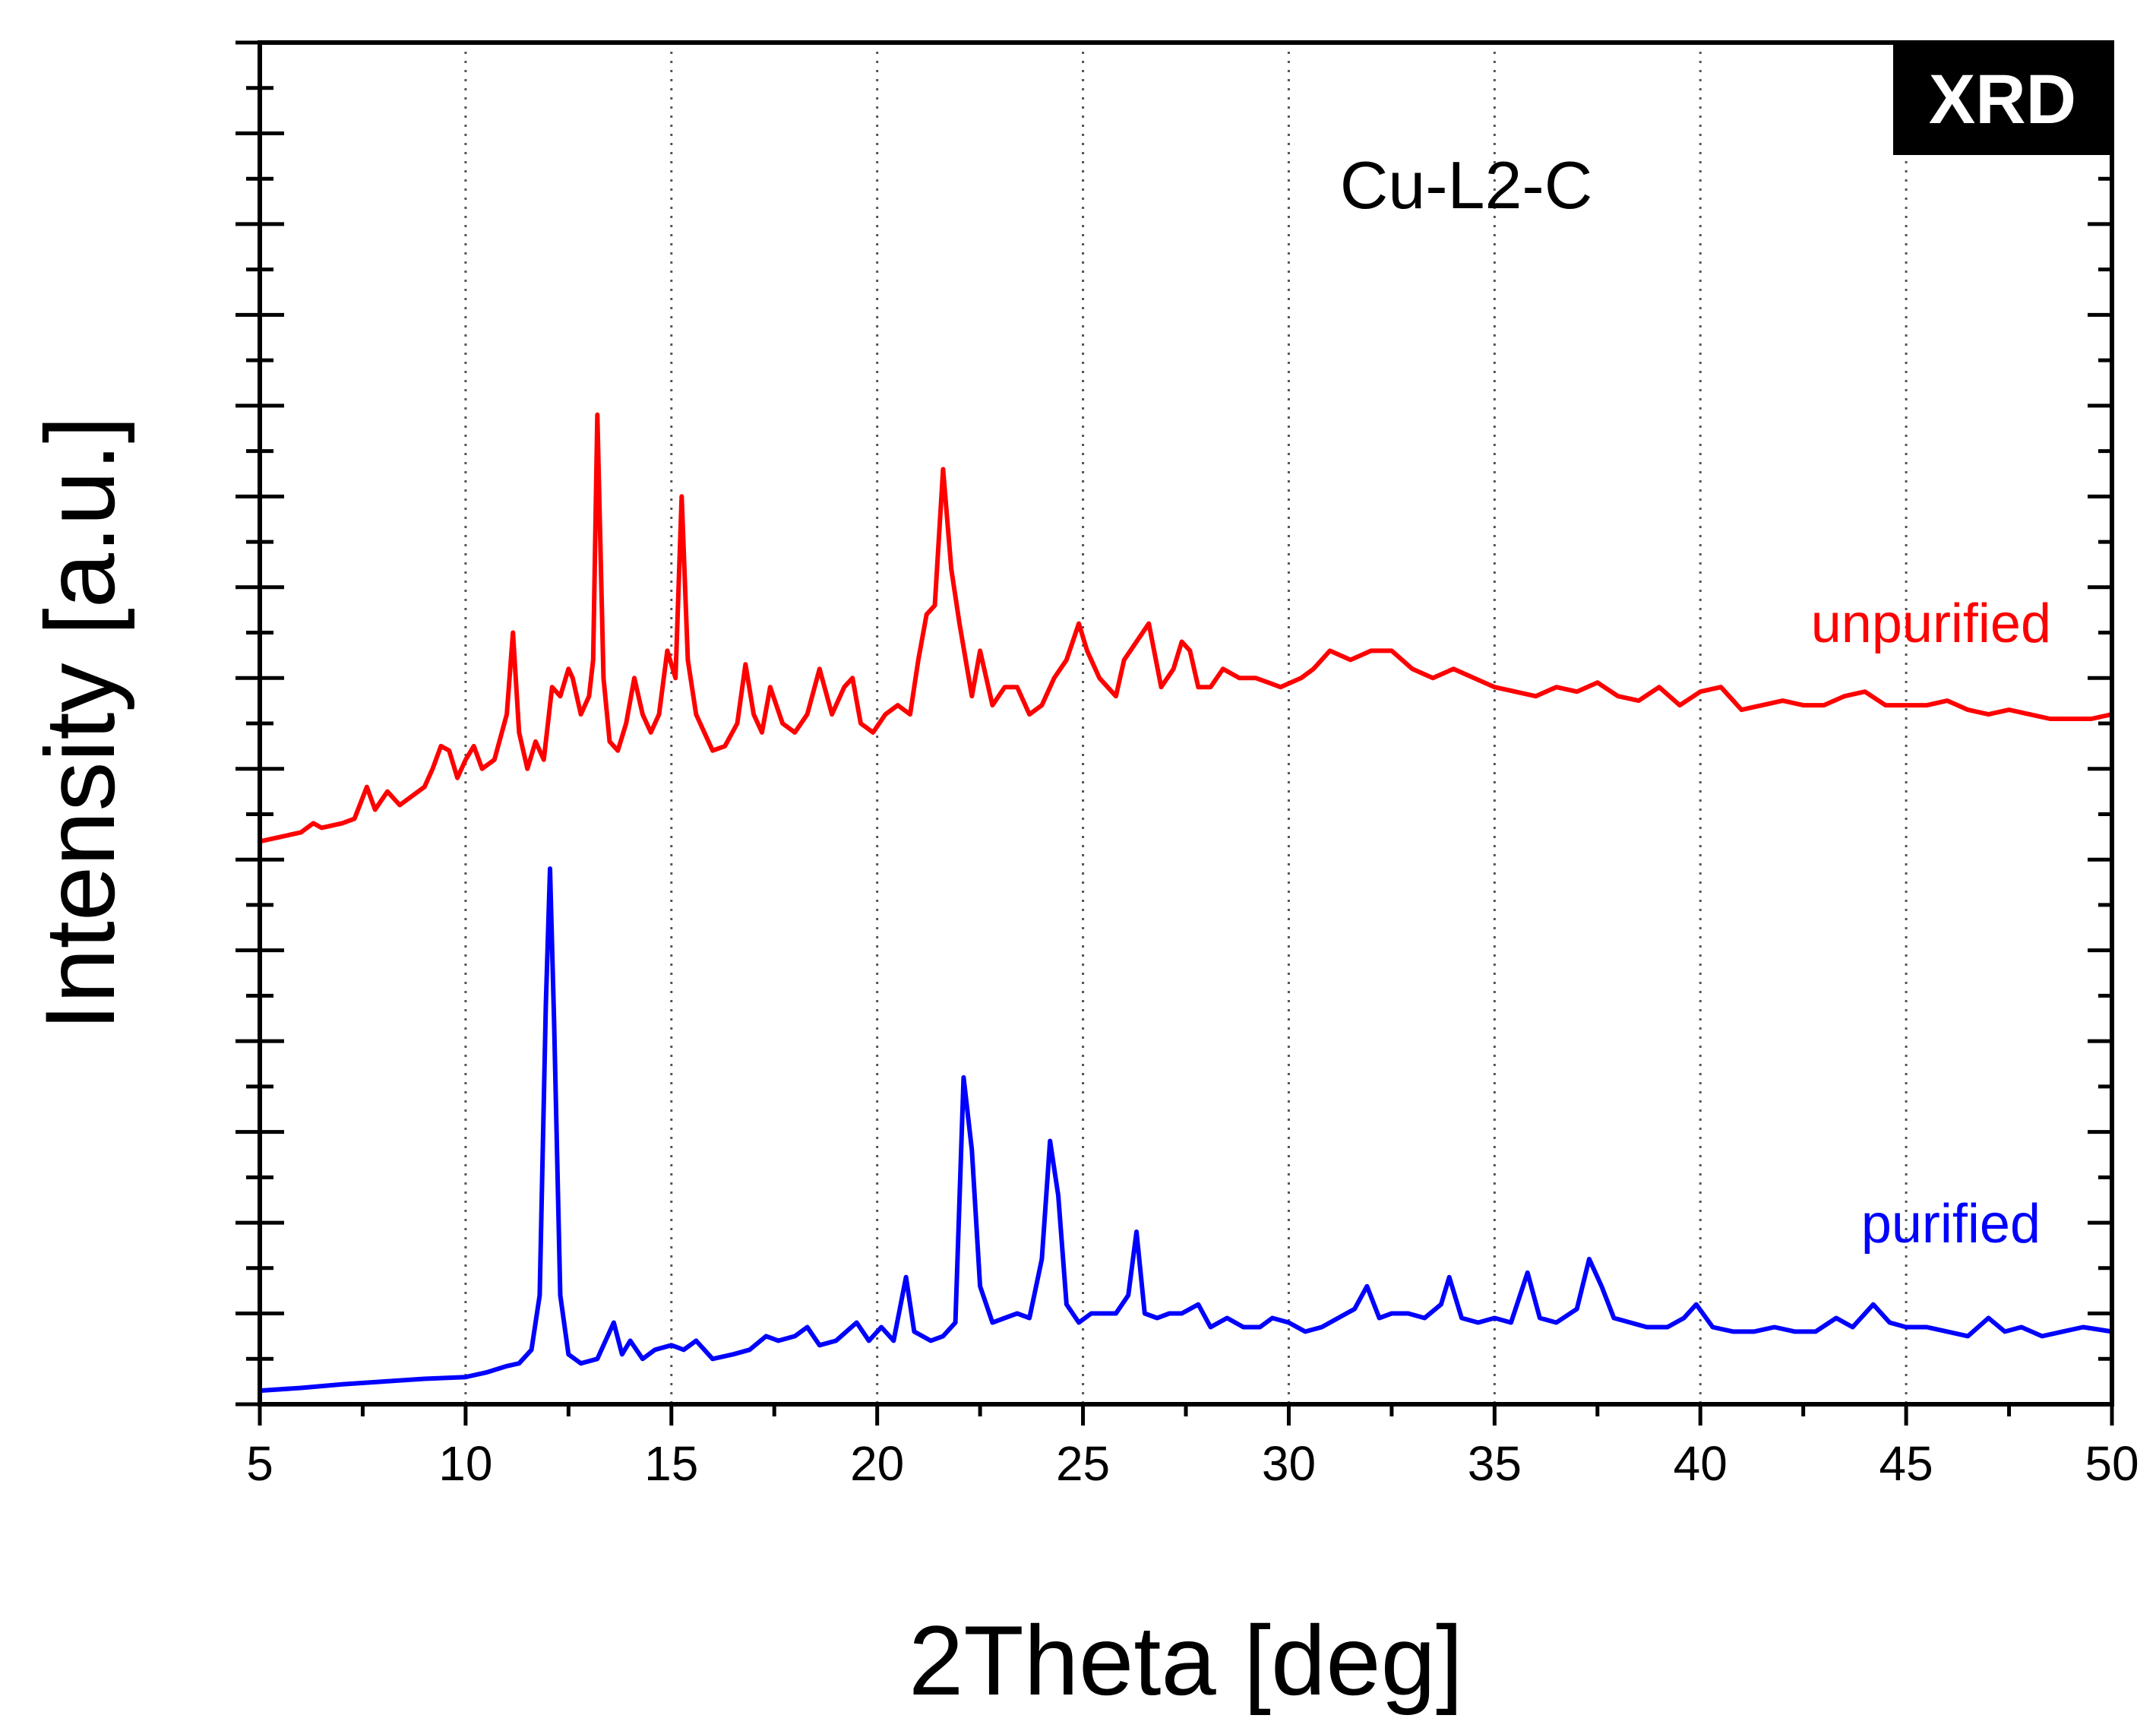 The image size is (2156, 1731). Describe the element at coordinates (465, 1463) in the screenshot. I see `x-tick-label-10: 10` at that location.